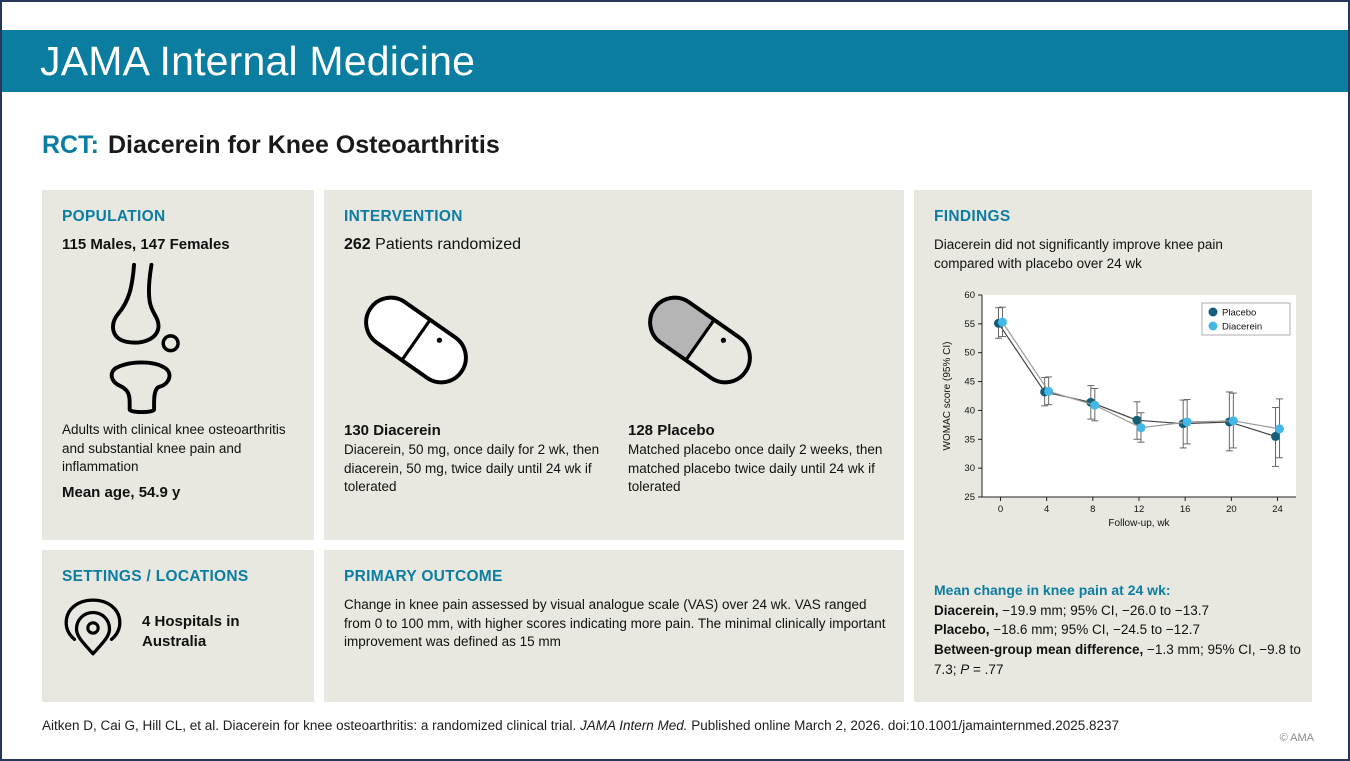 The image size is (1350, 761). I want to click on citation-journal: JAMA Intern Med., so click(633, 725).